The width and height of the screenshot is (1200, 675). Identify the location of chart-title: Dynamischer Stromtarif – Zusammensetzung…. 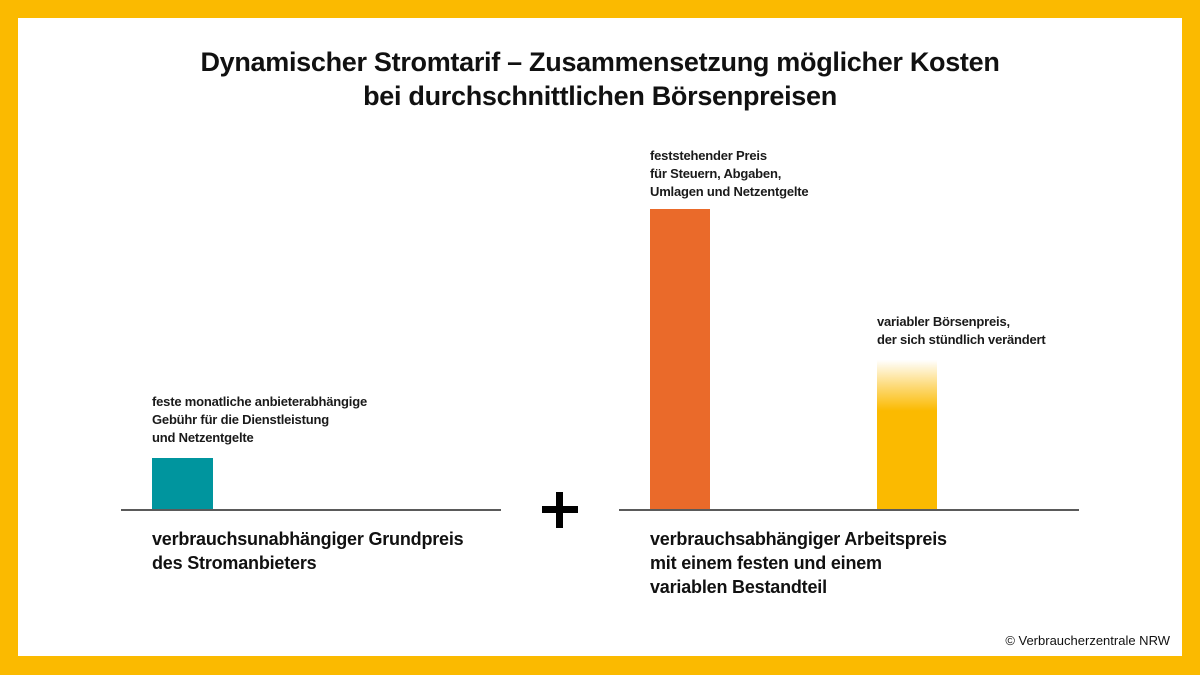
(600, 79).